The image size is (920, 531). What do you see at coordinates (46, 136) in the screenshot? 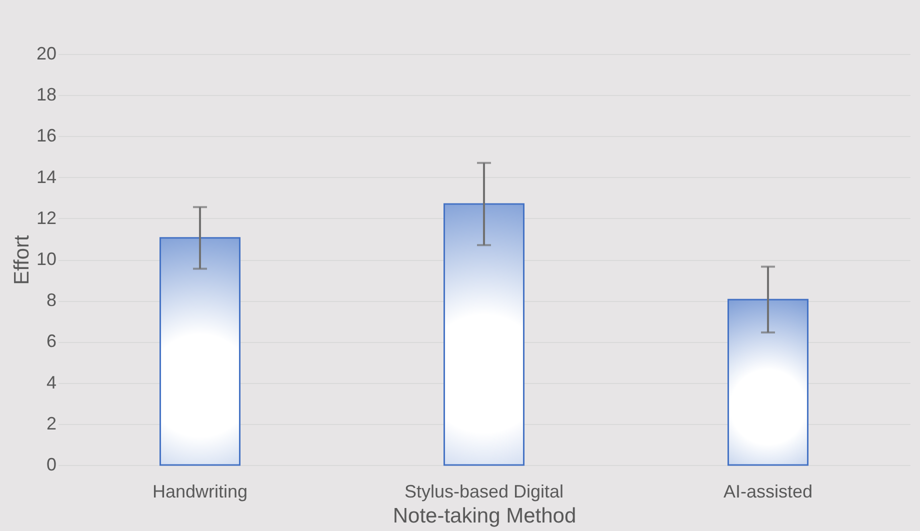
I see `y-tick-label: 16` at bounding box center [46, 136].